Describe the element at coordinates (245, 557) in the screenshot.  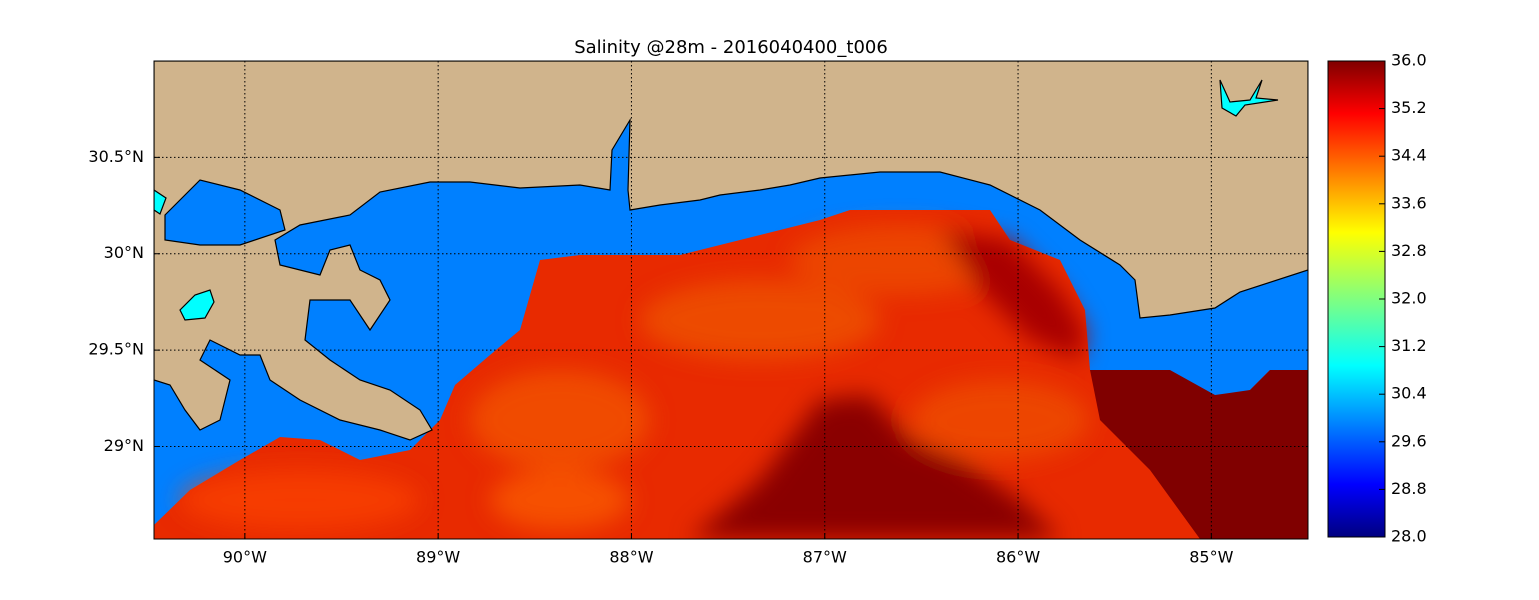
I see `x-tick-label: 90°W` at that location.